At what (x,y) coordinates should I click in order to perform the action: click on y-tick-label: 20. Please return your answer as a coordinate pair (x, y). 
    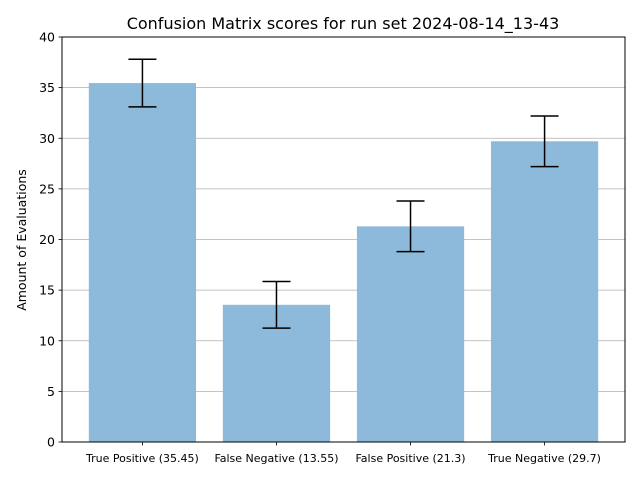
    Looking at the image, I should click on (47, 239).